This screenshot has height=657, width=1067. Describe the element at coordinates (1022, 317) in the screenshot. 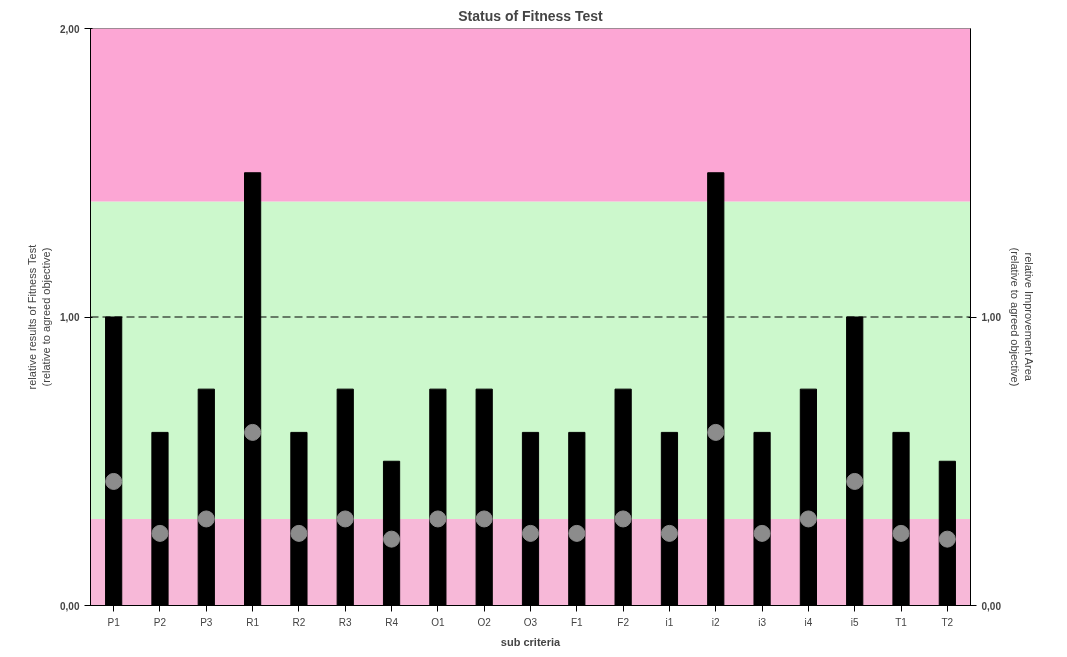

I see `y2-axis-title: relative Improvement Area (relative to agreed objective)` at that location.